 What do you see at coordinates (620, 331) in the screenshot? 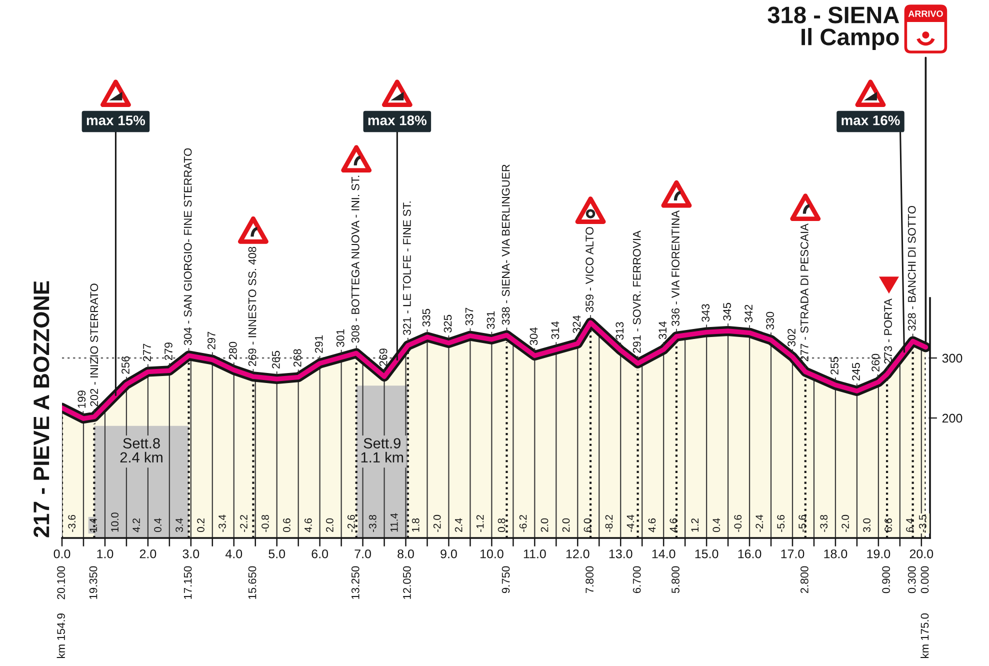
I see `data-label: 313` at bounding box center [620, 331].